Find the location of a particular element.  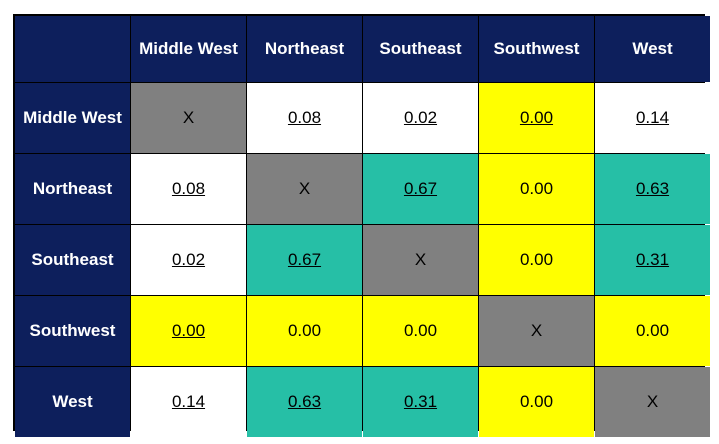

col-header: Southwest is located at coordinates (536, 49).